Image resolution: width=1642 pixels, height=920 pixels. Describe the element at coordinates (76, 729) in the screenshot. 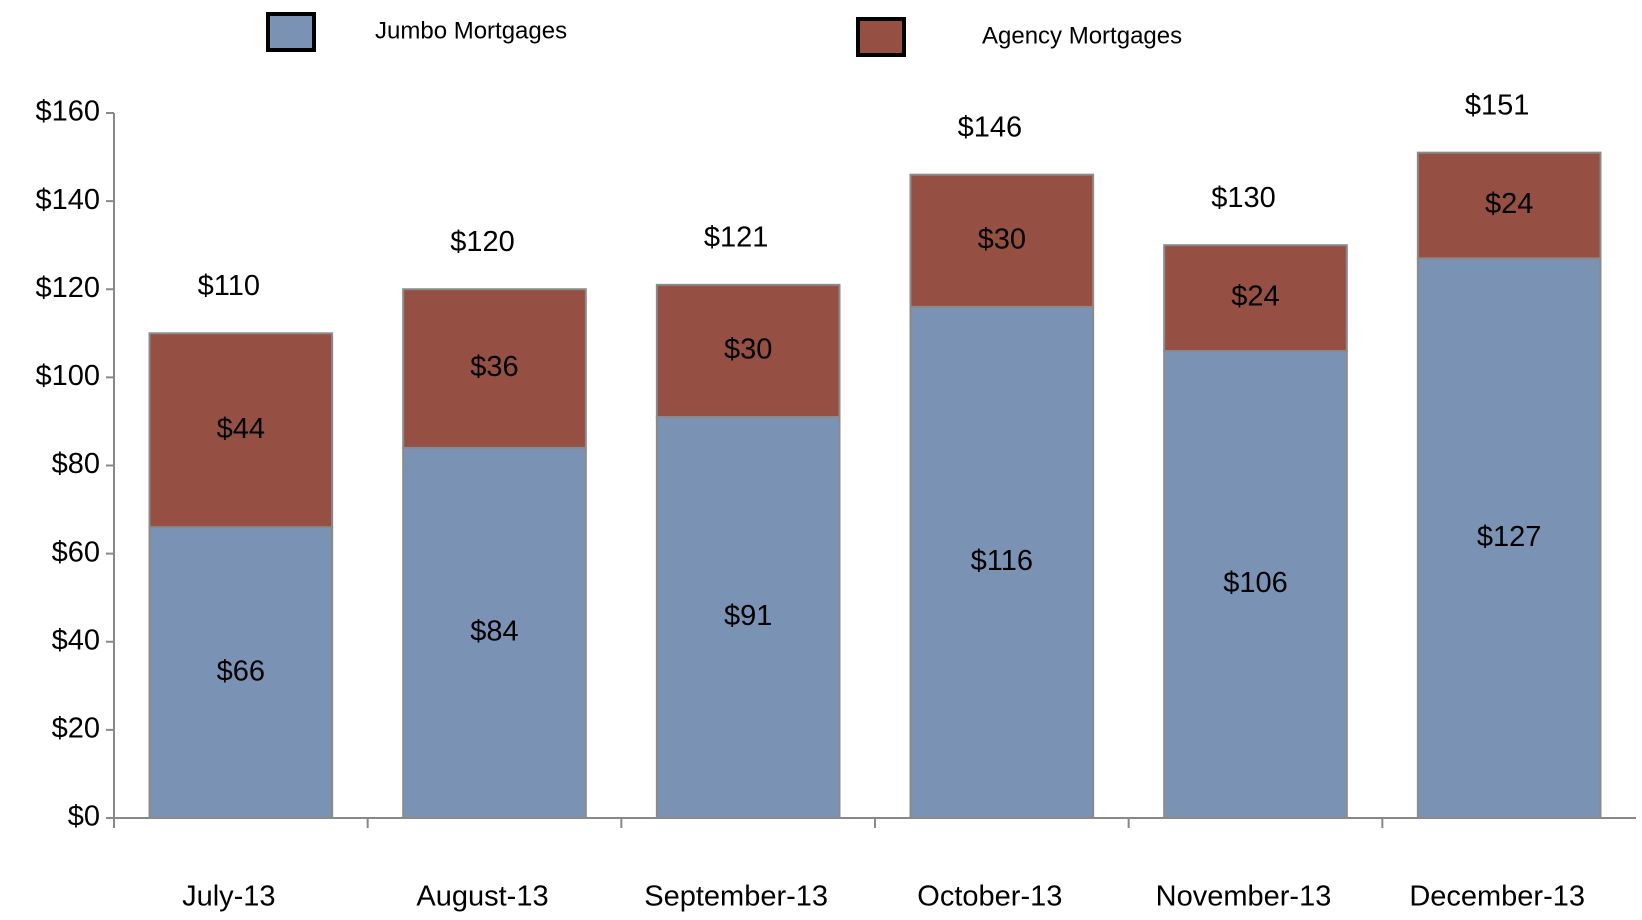

I see `y-tick-label: $20` at that location.